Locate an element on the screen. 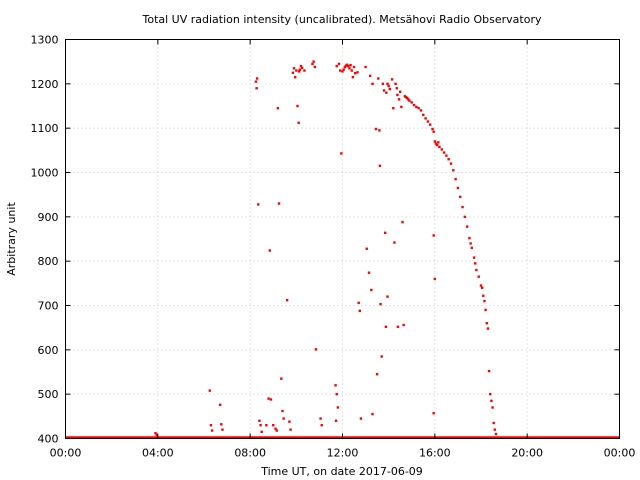 The image size is (640, 480). y-tick-label: 800 is located at coordinates (48, 261).